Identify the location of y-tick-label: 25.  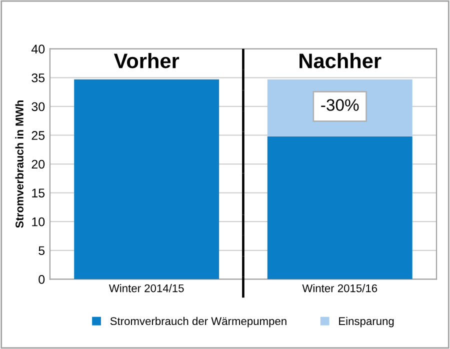
(38, 135).